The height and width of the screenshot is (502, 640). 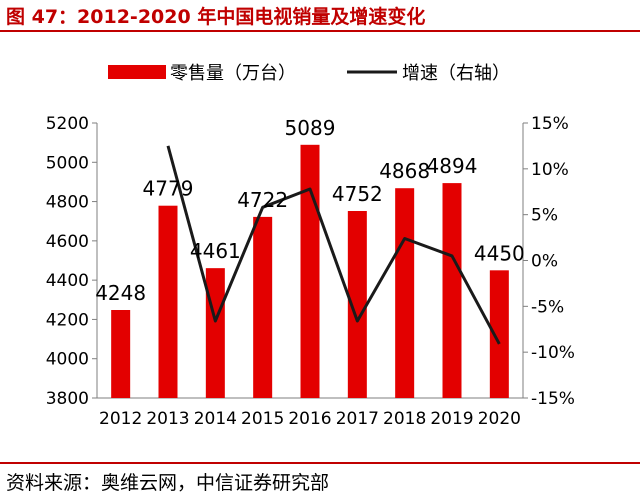 What do you see at coordinates (215, 419) in the screenshot?
I see `x-axis-tick-label: 2014` at bounding box center [215, 419].